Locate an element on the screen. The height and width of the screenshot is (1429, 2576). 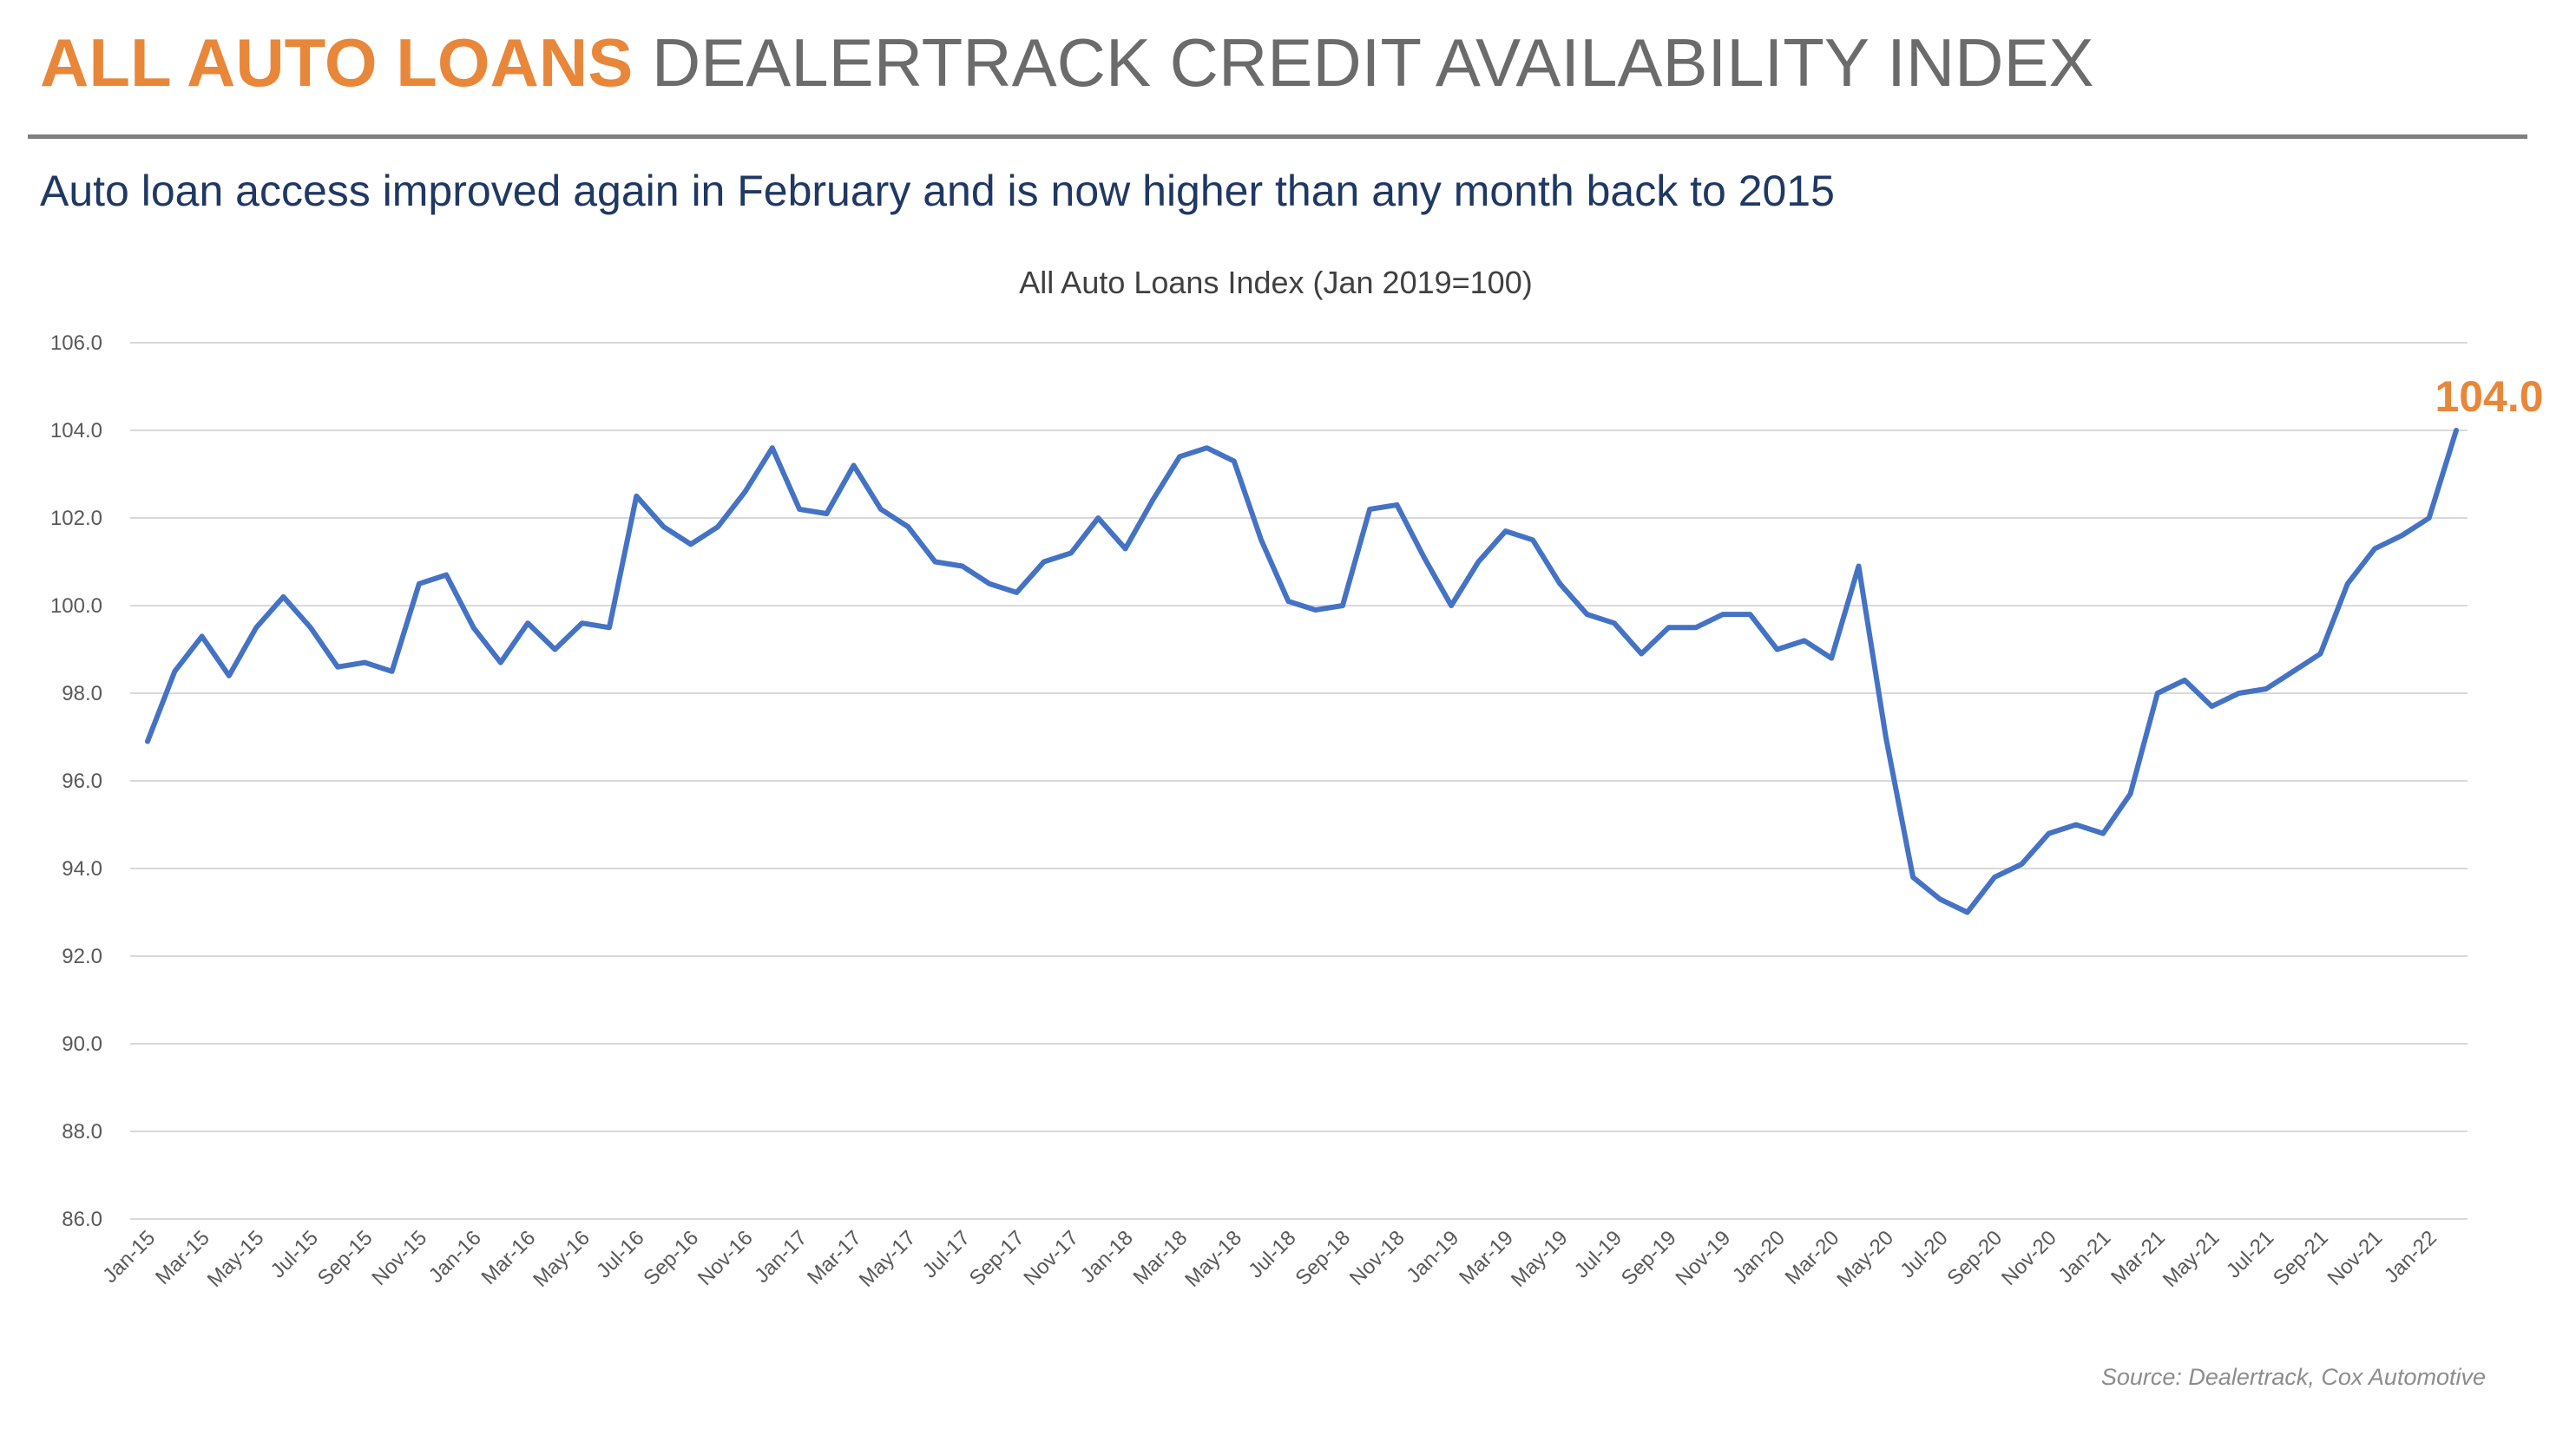
x-tick-label: Sep-20 is located at coordinates (1975, 1258).